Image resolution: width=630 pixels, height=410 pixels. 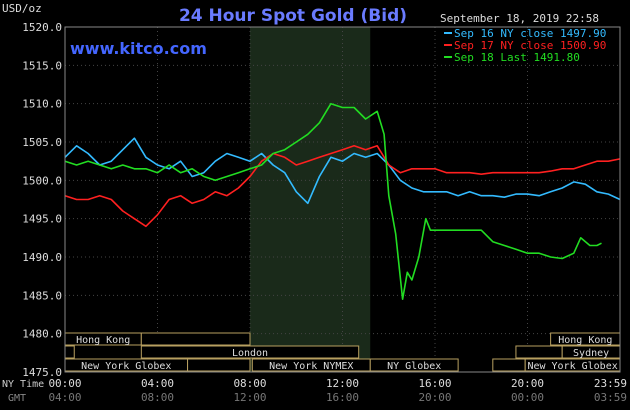 What do you see at coordinates (311, 366) in the screenshot?
I see `session-label: New York NYMEX` at bounding box center [311, 366].